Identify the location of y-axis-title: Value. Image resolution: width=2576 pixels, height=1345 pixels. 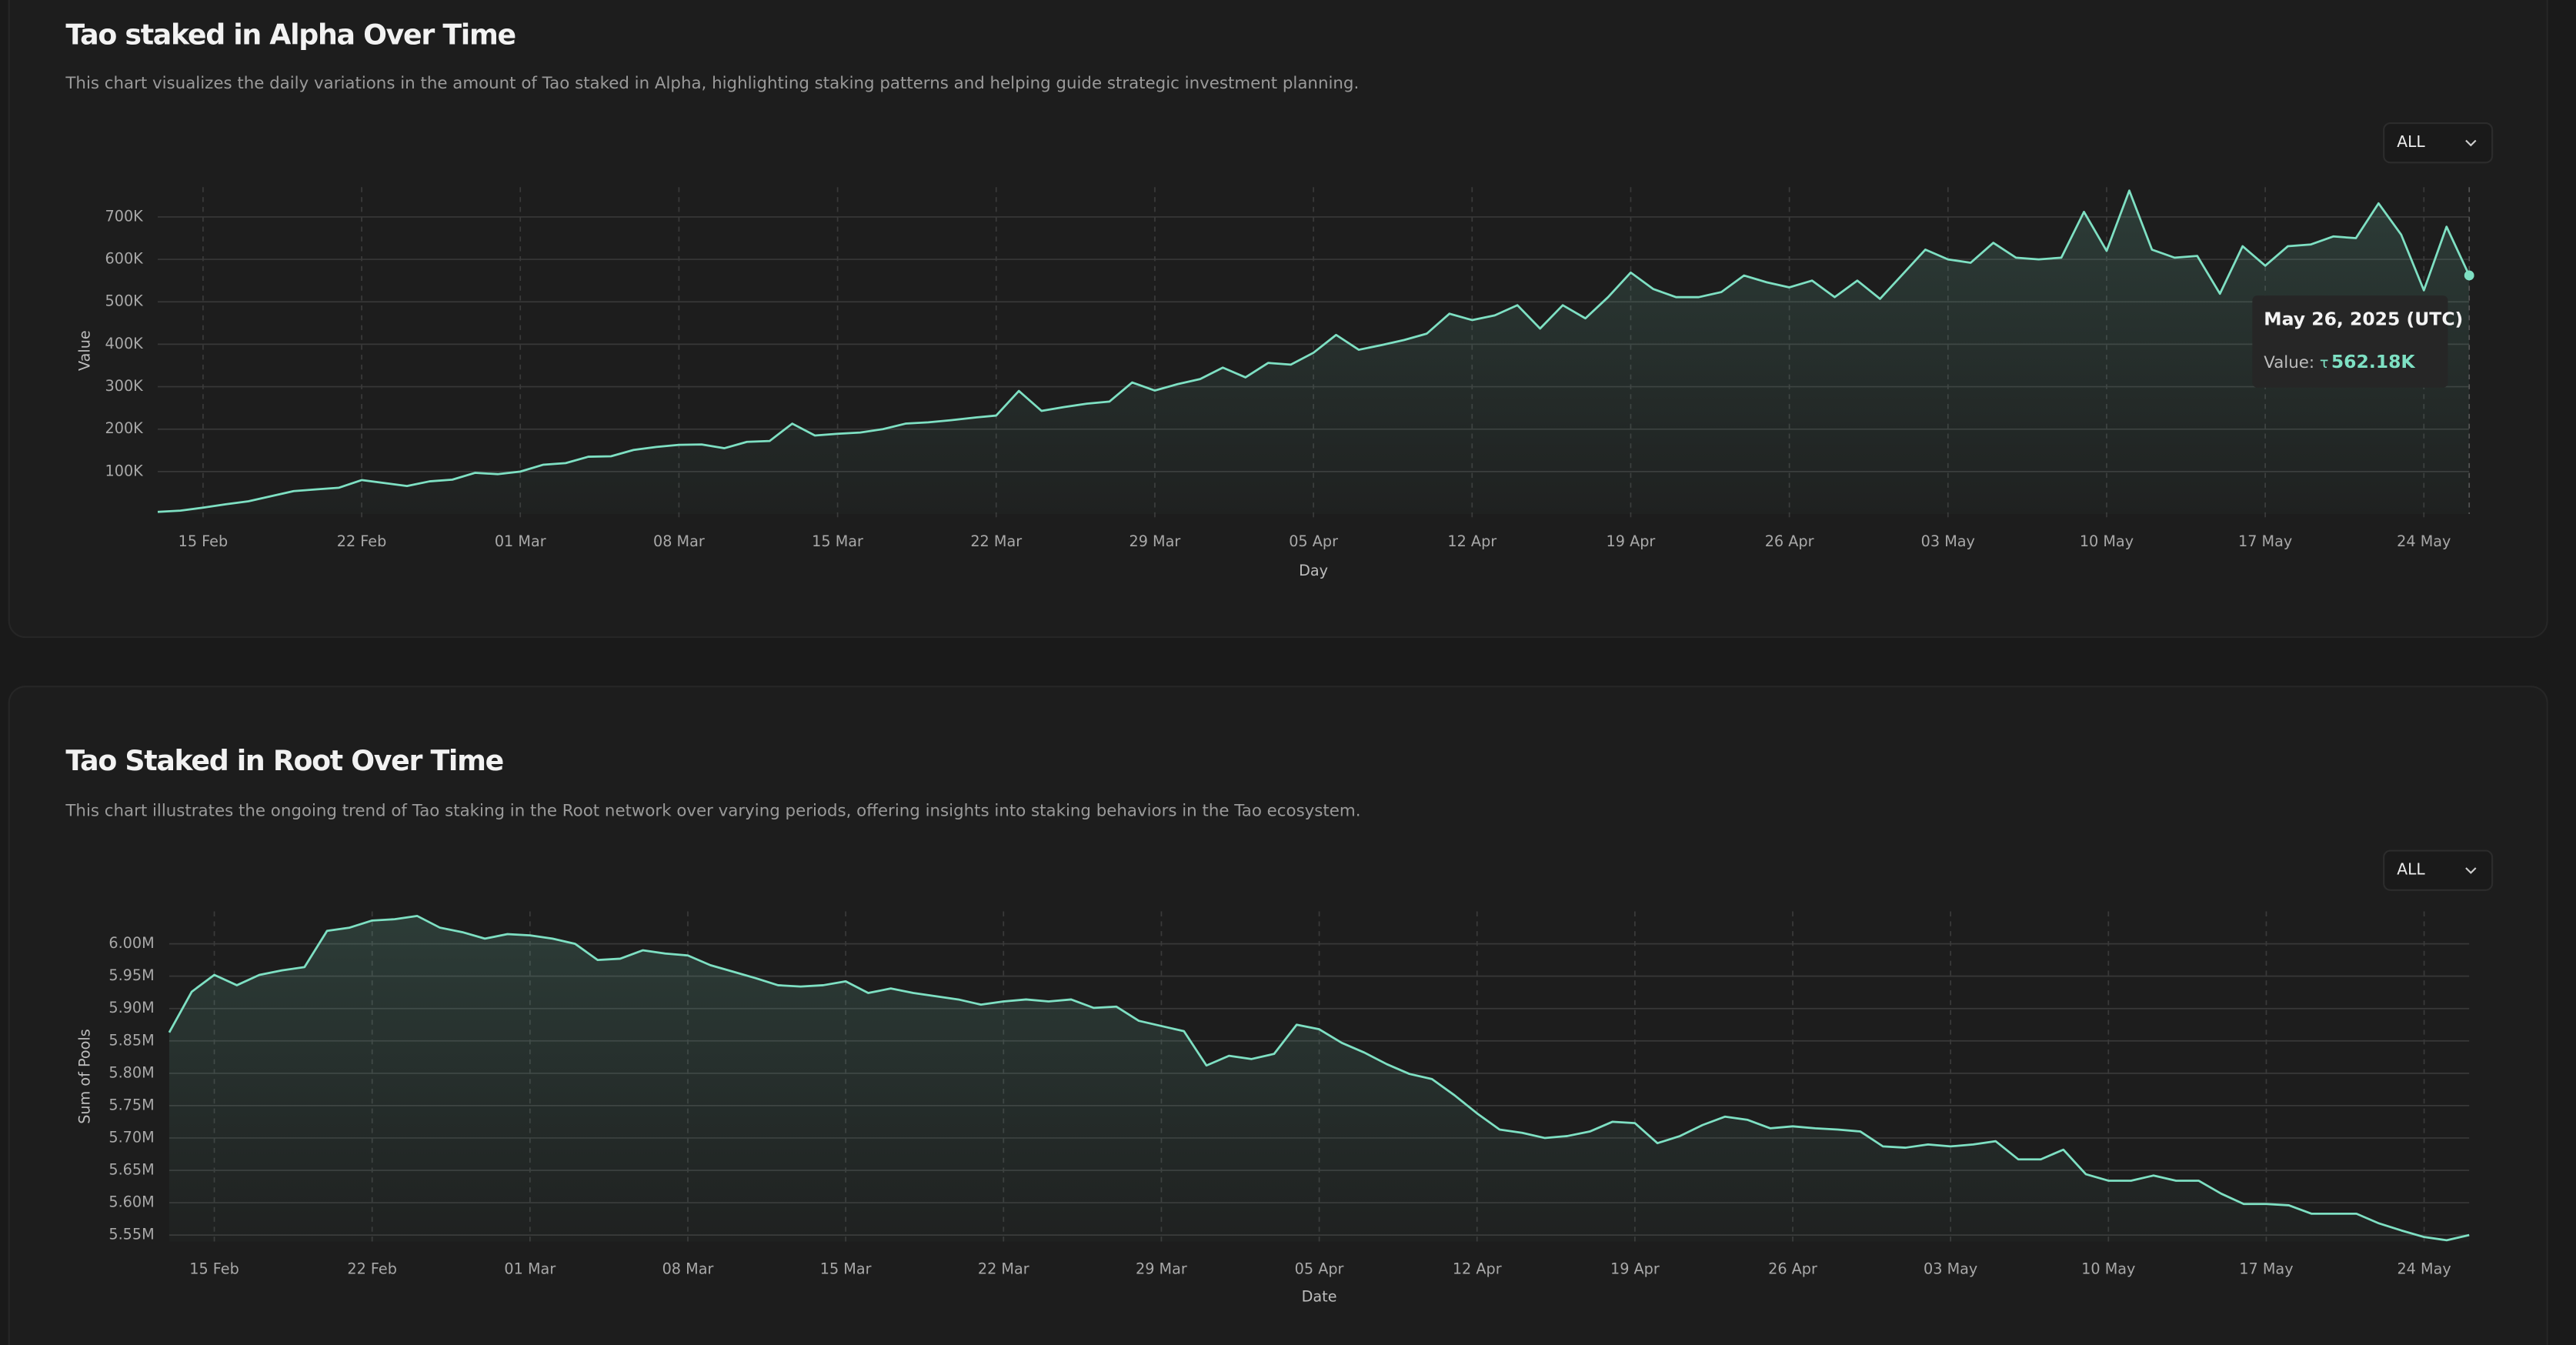
(85, 350).